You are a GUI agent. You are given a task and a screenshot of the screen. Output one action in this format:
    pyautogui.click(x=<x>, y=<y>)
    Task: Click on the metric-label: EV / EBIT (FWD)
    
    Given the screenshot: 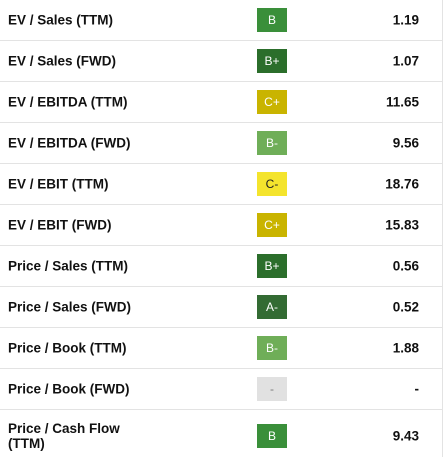 What is the action you would take?
    pyautogui.click(x=60, y=225)
    